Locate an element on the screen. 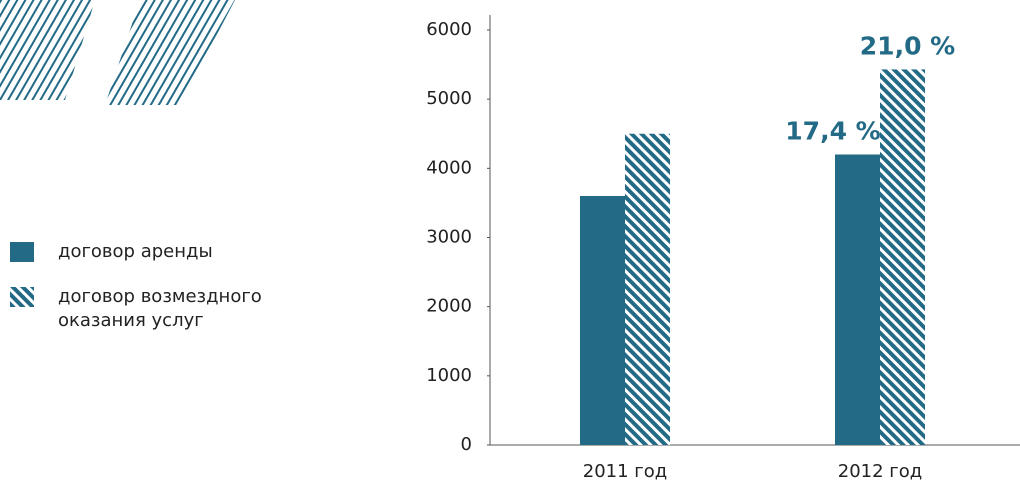  legend-item: договор возмездного оказания услуг is located at coordinates (159, 309).